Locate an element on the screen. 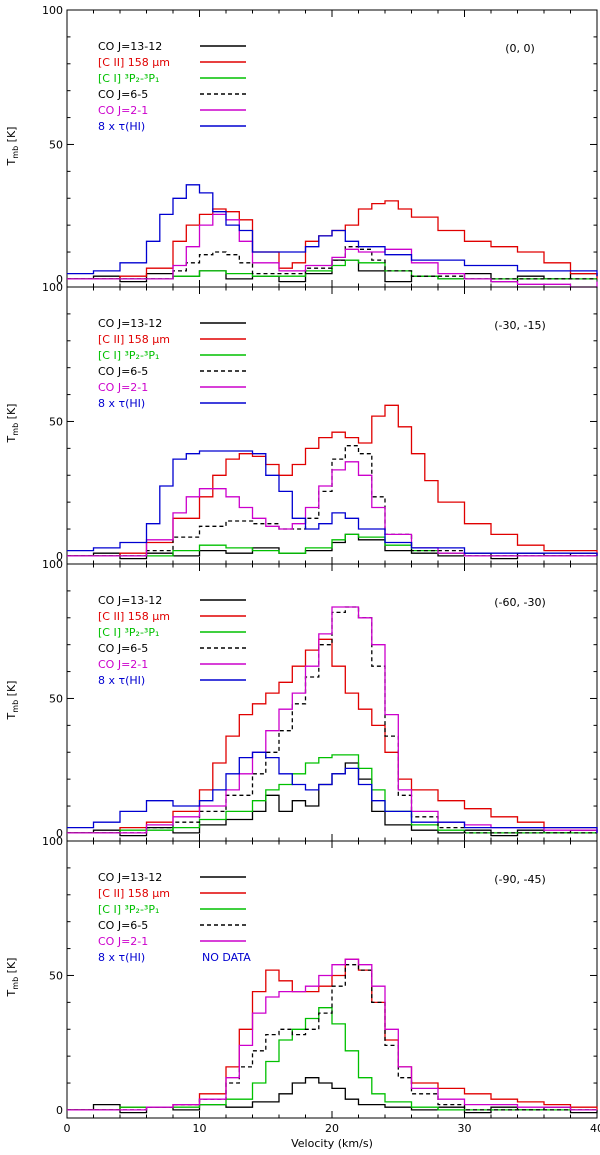 Image resolution: width=600 pixels, height=1155 pixels. x-tick-label: 40 is located at coordinates (595, 1128).